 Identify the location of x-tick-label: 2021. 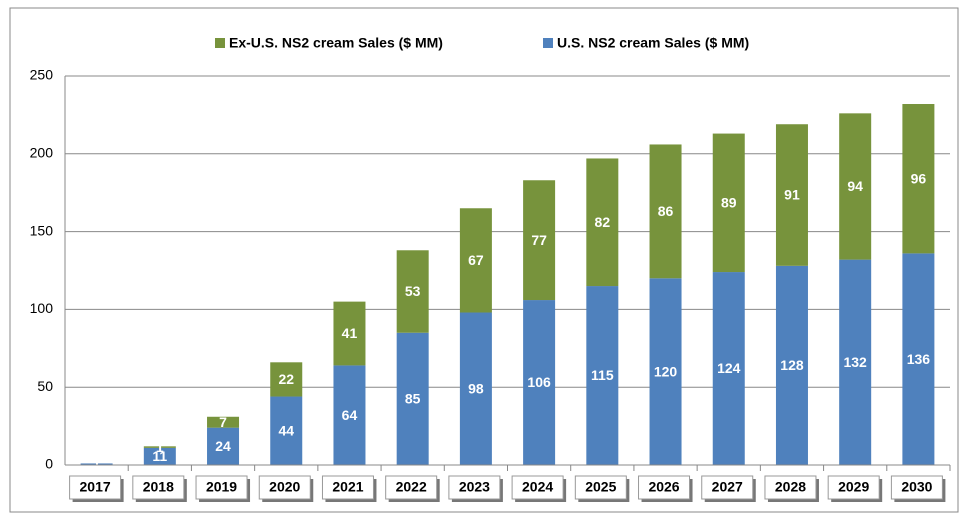
(347, 487).